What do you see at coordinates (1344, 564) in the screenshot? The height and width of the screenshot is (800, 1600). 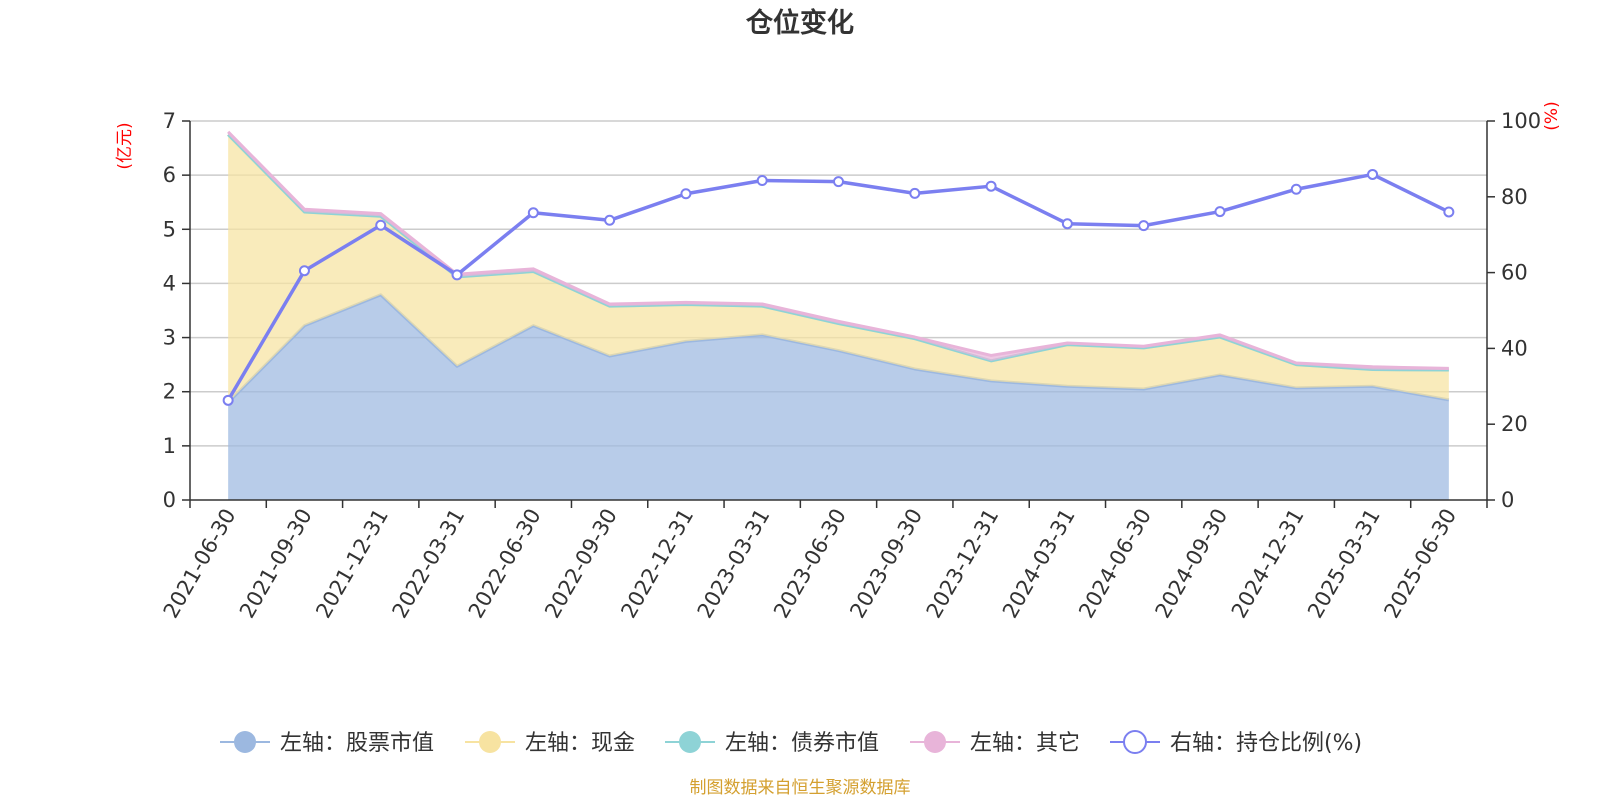 I see `x-tick-label: 2025-03-31` at bounding box center [1344, 564].